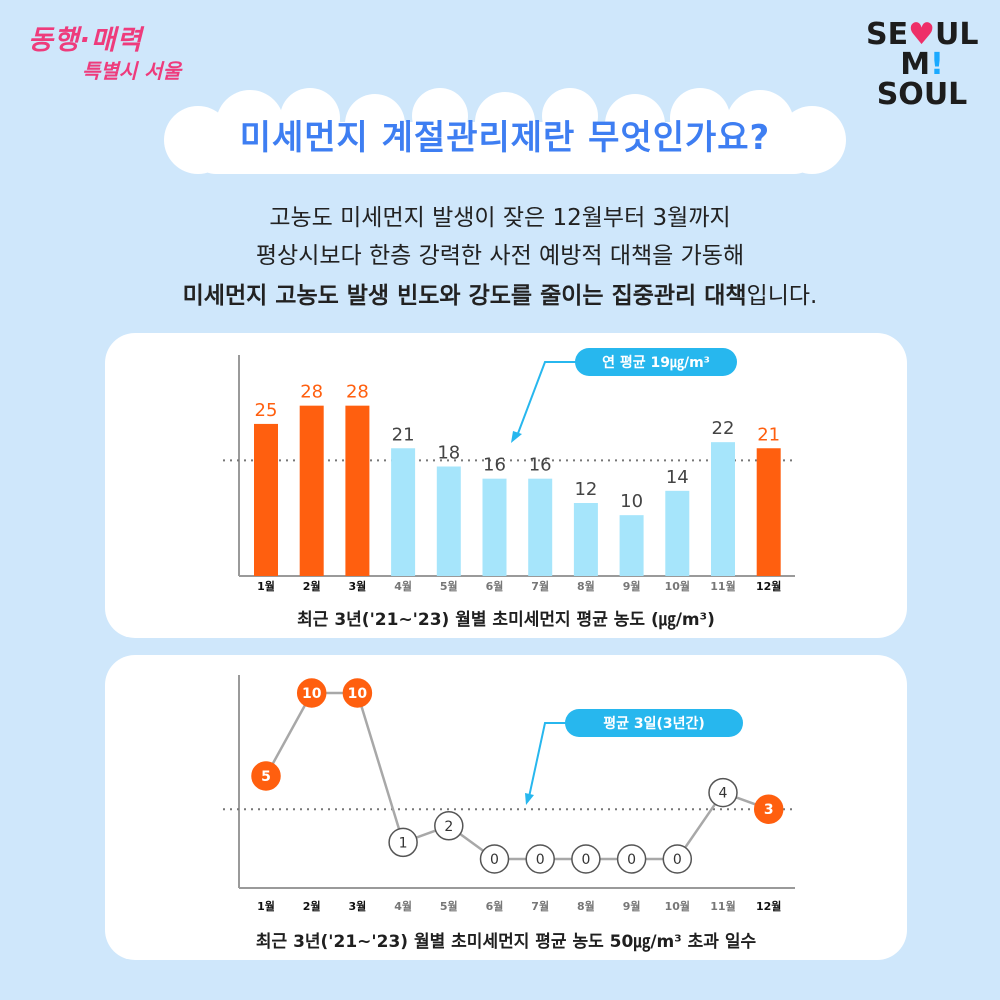 The image size is (1000, 1000). Describe the element at coordinates (448, 453) in the screenshot. I see `bar-value-label: 18` at that location.